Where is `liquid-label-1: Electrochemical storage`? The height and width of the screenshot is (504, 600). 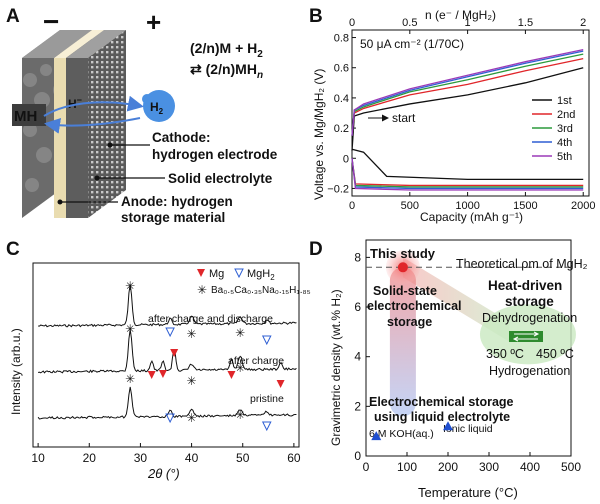
liquid-label-1: Electrochemical storage is located at coordinates (441, 402).